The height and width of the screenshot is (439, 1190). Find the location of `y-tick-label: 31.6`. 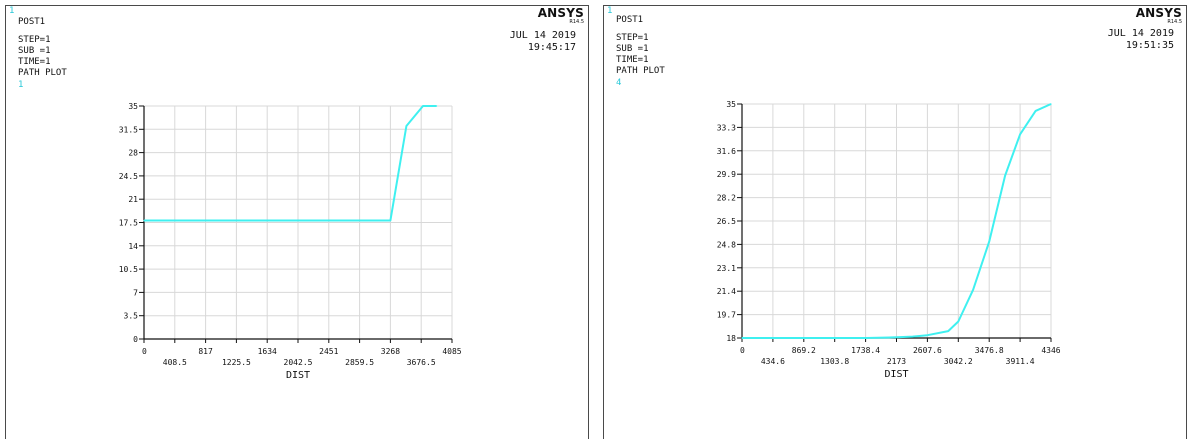

y-tick-label: 31.6 is located at coordinates (726, 151).